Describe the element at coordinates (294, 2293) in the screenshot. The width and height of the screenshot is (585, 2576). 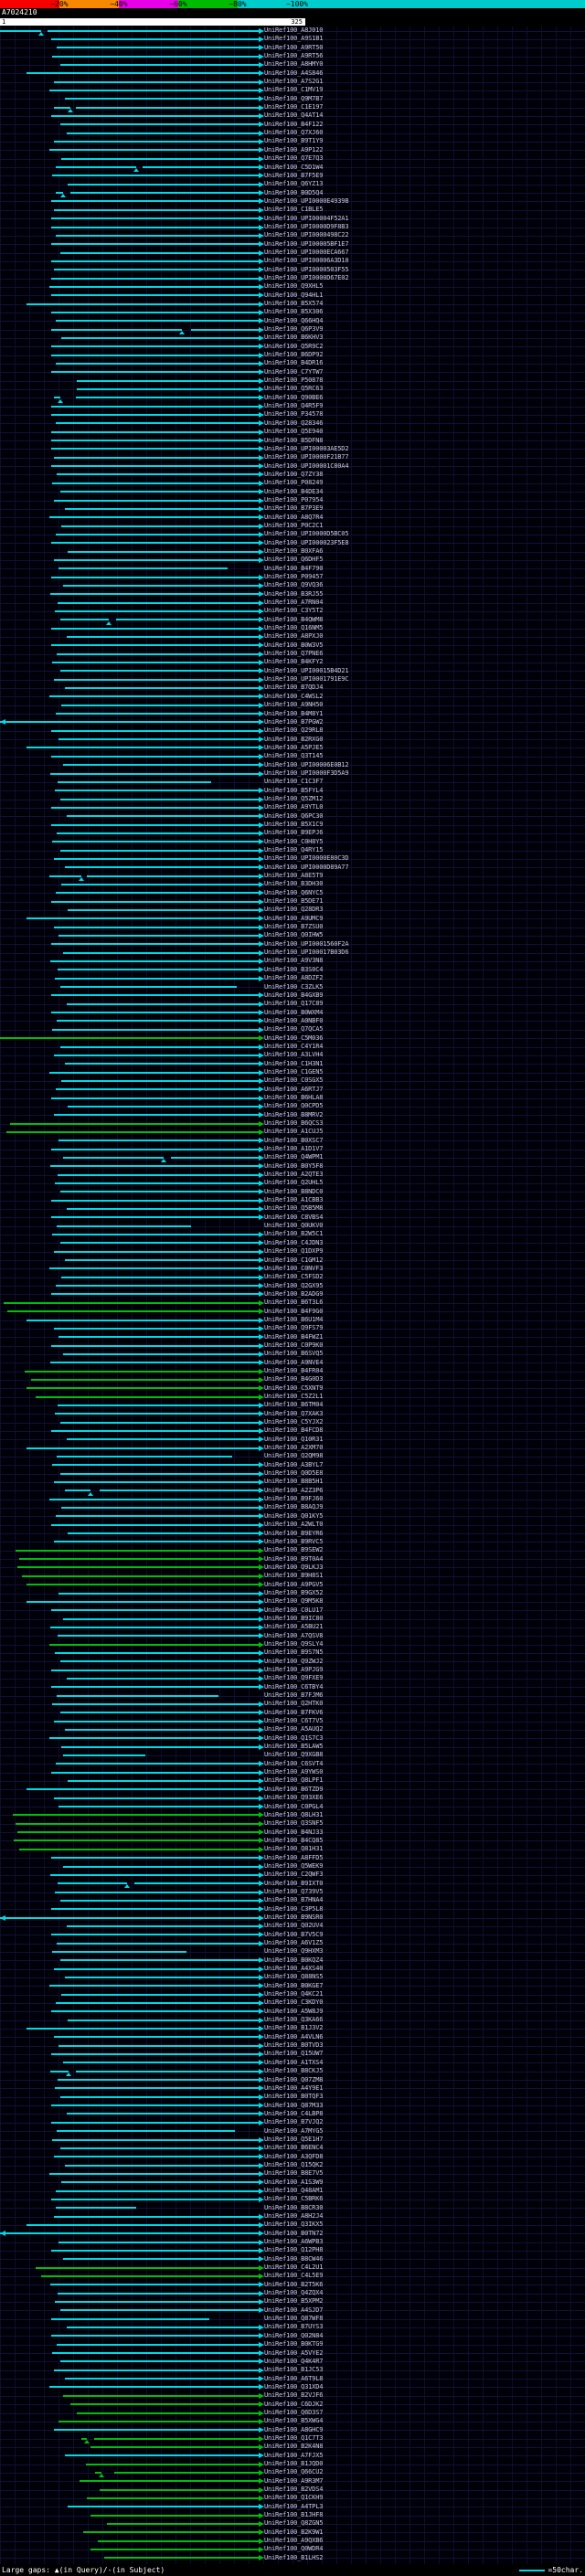
I see `hit-label: UniRef100_Q4ZQX4` at that location.